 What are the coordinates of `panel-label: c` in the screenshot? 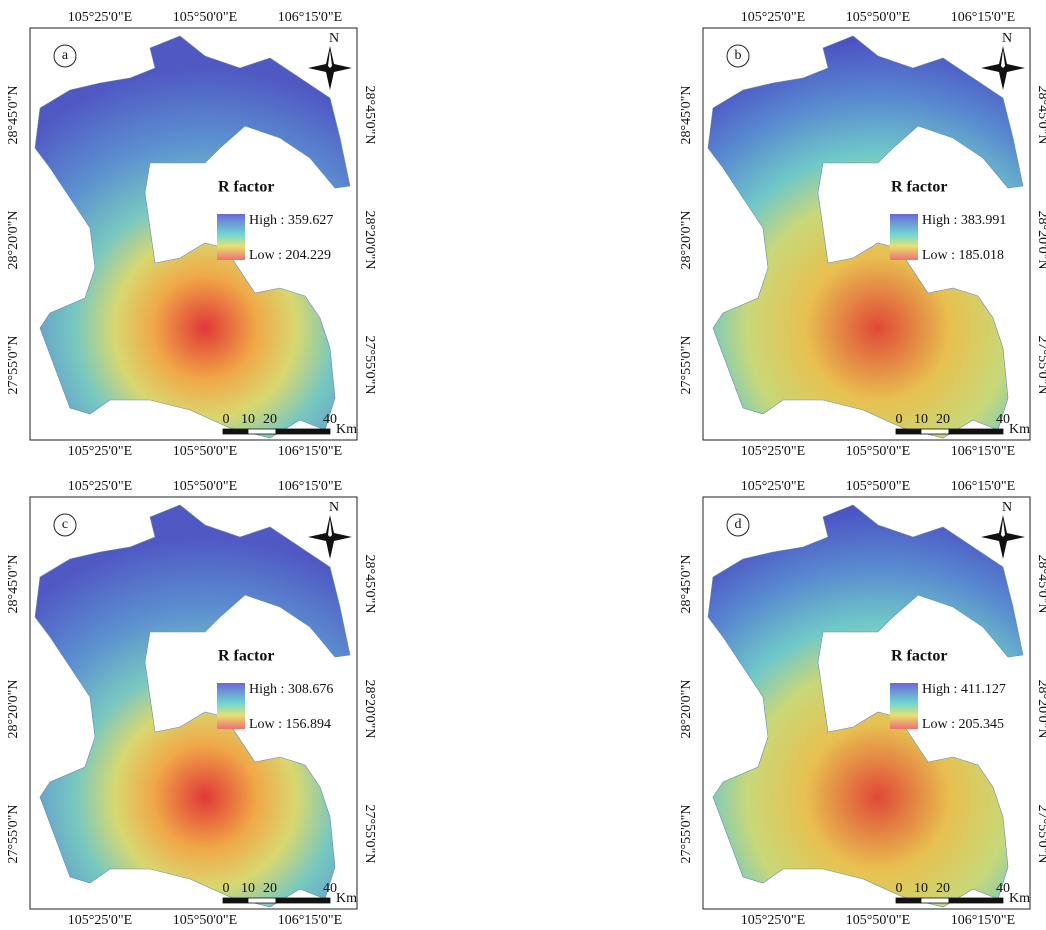 It's located at (65, 524).